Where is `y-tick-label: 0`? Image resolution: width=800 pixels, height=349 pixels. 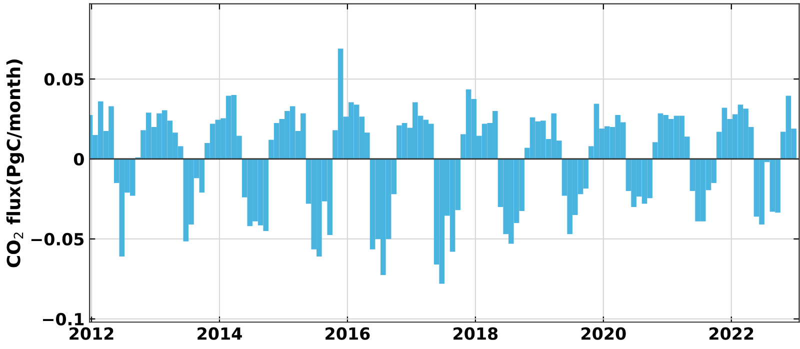 y-tick-label: 0 is located at coordinates (79, 159).